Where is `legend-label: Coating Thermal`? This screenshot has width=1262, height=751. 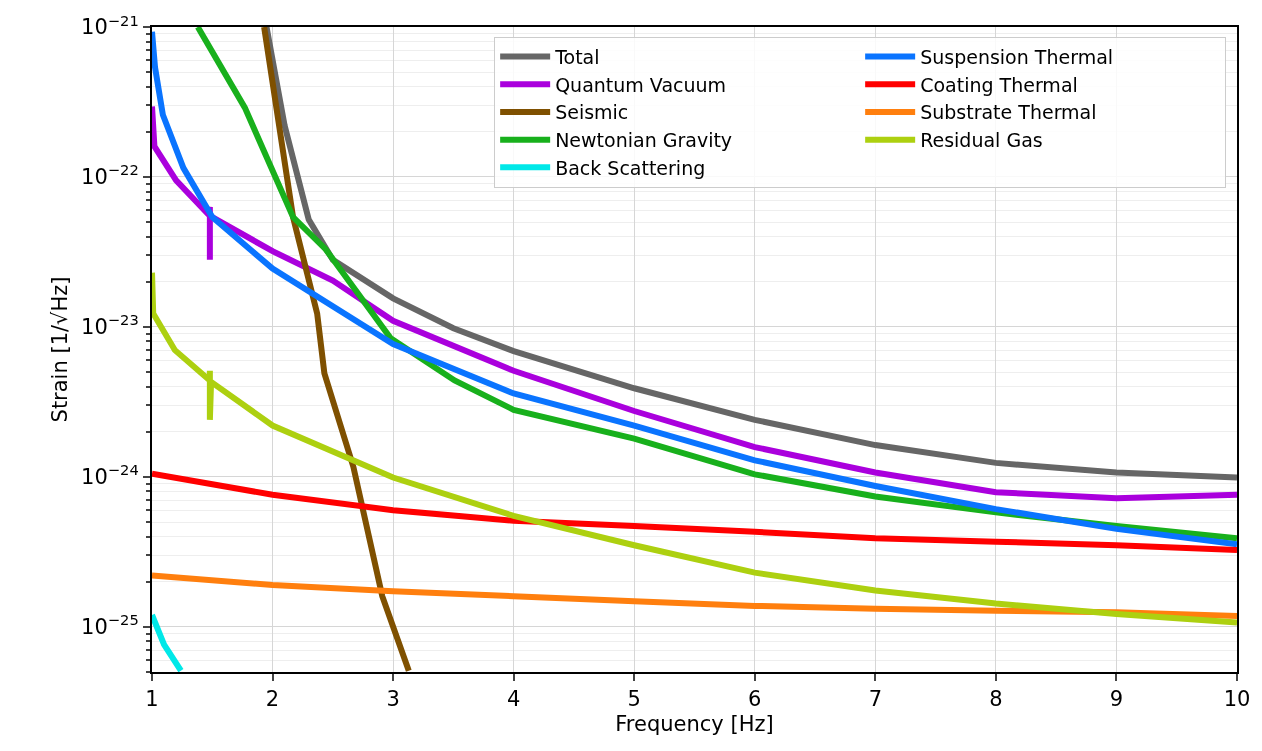
legend-label: Coating Thermal is located at coordinates (999, 84).